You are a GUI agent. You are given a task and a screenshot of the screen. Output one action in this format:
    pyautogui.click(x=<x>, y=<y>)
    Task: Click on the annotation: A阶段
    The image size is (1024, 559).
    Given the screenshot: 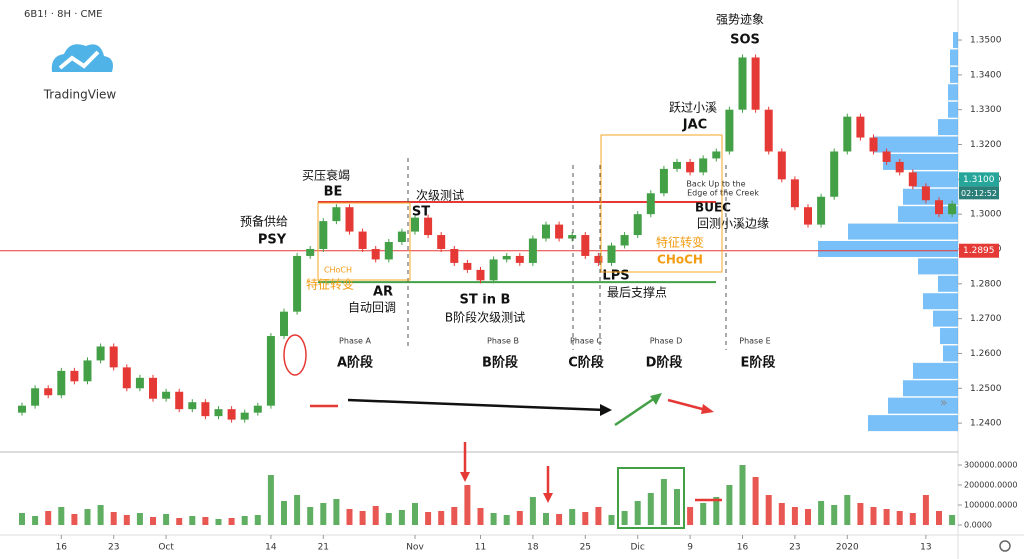 What is the action you would take?
    pyautogui.click(x=355, y=363)
    